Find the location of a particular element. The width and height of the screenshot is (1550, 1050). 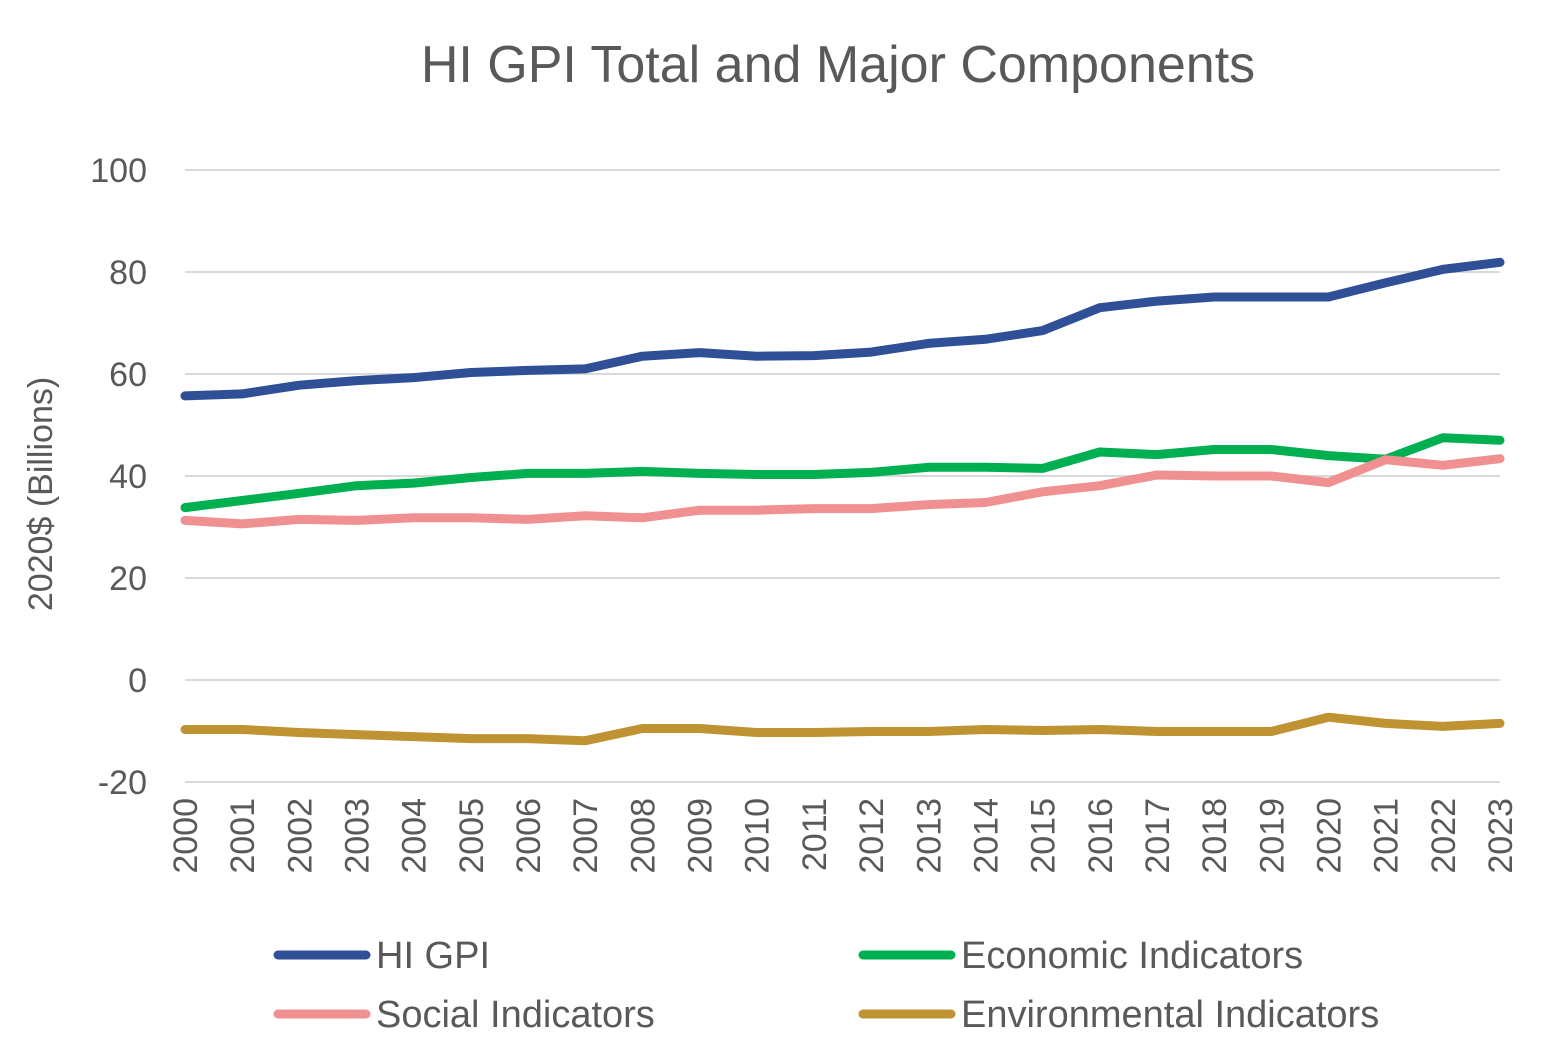

x-tick-label: 2001 is located at coordinates (243, 836).